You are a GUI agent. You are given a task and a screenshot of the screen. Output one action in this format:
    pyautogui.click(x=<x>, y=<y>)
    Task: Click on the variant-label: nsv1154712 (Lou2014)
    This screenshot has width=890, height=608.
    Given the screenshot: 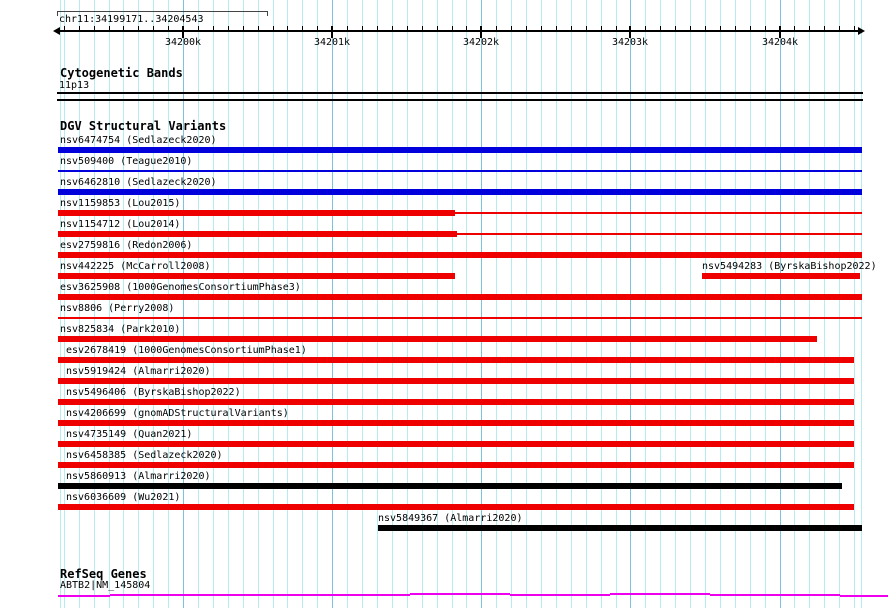 What is the action you would take?
    pyautogui.click(x=120, y=224)
    